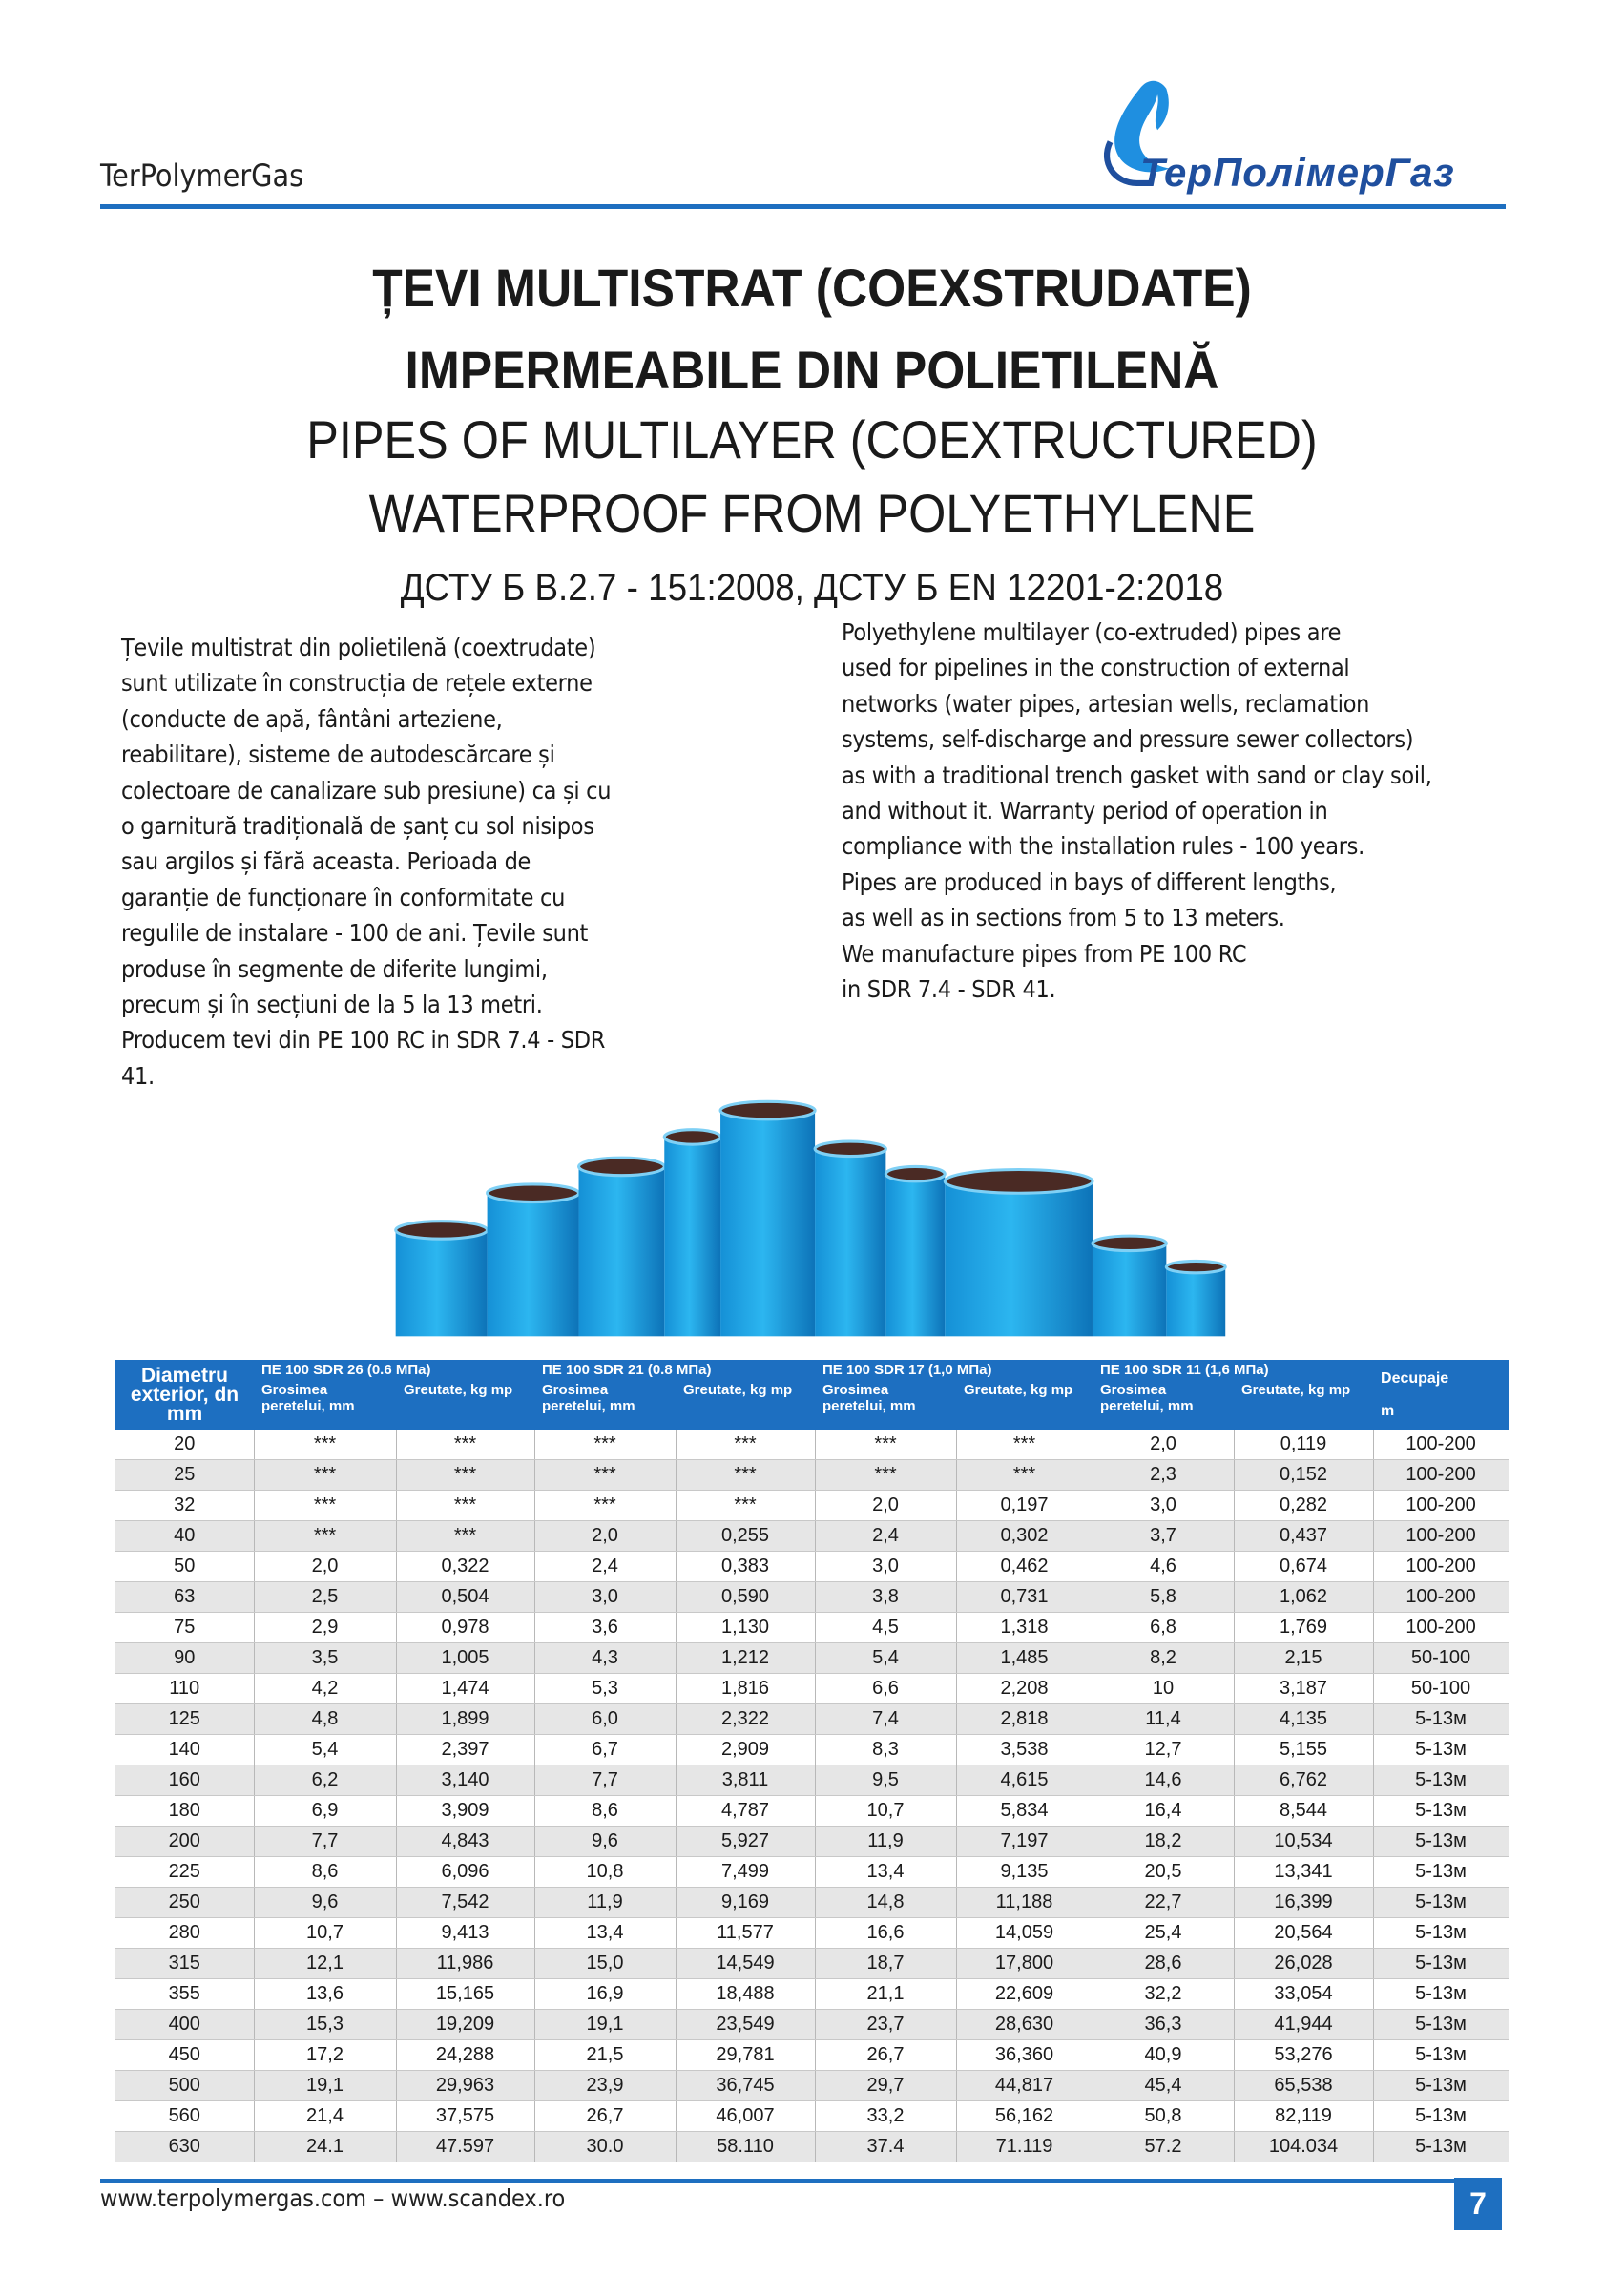 The width and height of the screenshot is (1624, 2277). What do you see at coordinates (605, 1719) in the screenshot?
I see `table-cell: 6,0` at bounding box center [605, 1719].